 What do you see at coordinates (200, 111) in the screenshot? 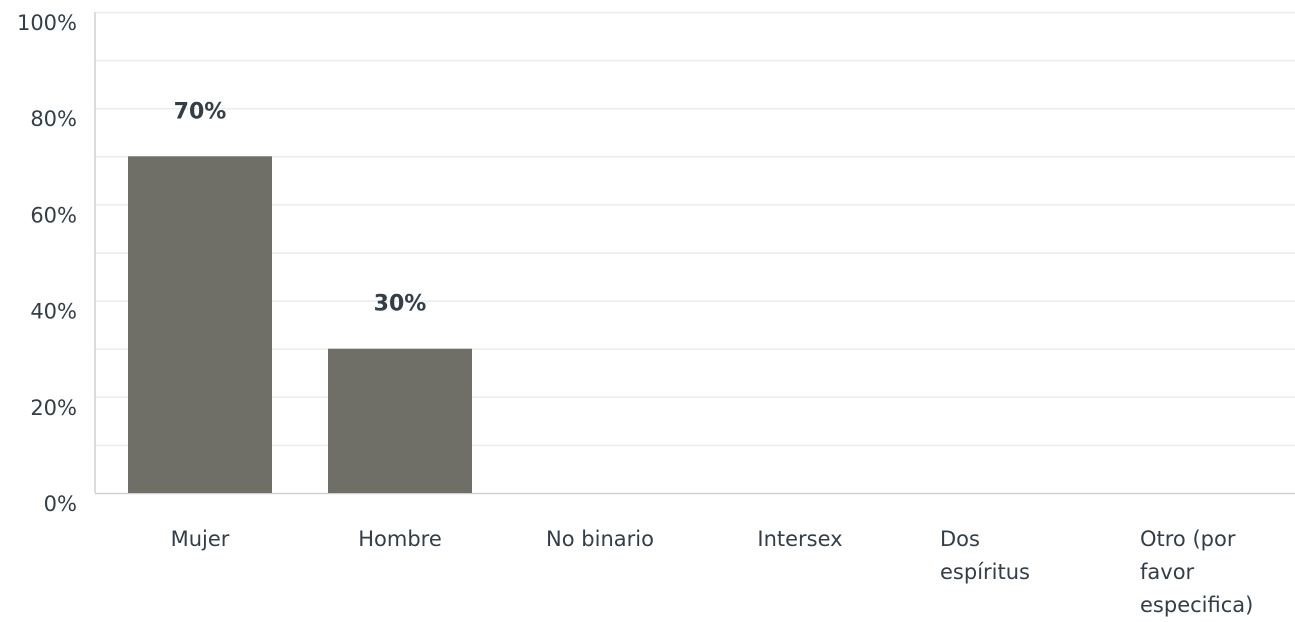
I see `data-label: 70%` at bounding box center [200, 111].